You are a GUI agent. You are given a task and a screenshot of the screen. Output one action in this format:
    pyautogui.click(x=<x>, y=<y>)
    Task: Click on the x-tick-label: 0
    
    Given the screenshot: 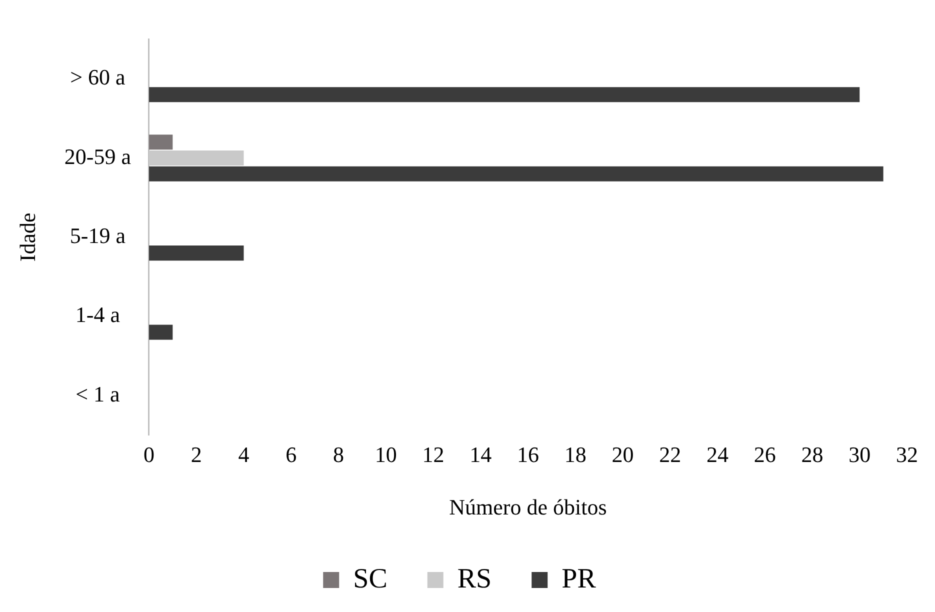 What is the action you would take?
    pyautogui.click(x=148, y=455)
    